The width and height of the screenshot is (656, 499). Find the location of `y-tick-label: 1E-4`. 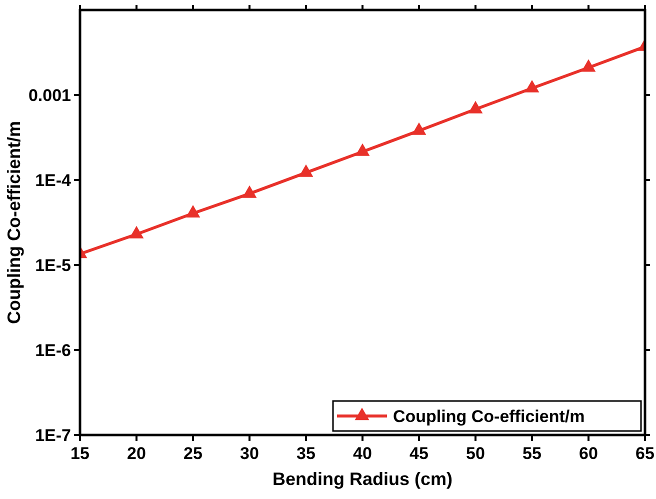

y-tick-label: 1E-4 is located at coordinates (53, 180).